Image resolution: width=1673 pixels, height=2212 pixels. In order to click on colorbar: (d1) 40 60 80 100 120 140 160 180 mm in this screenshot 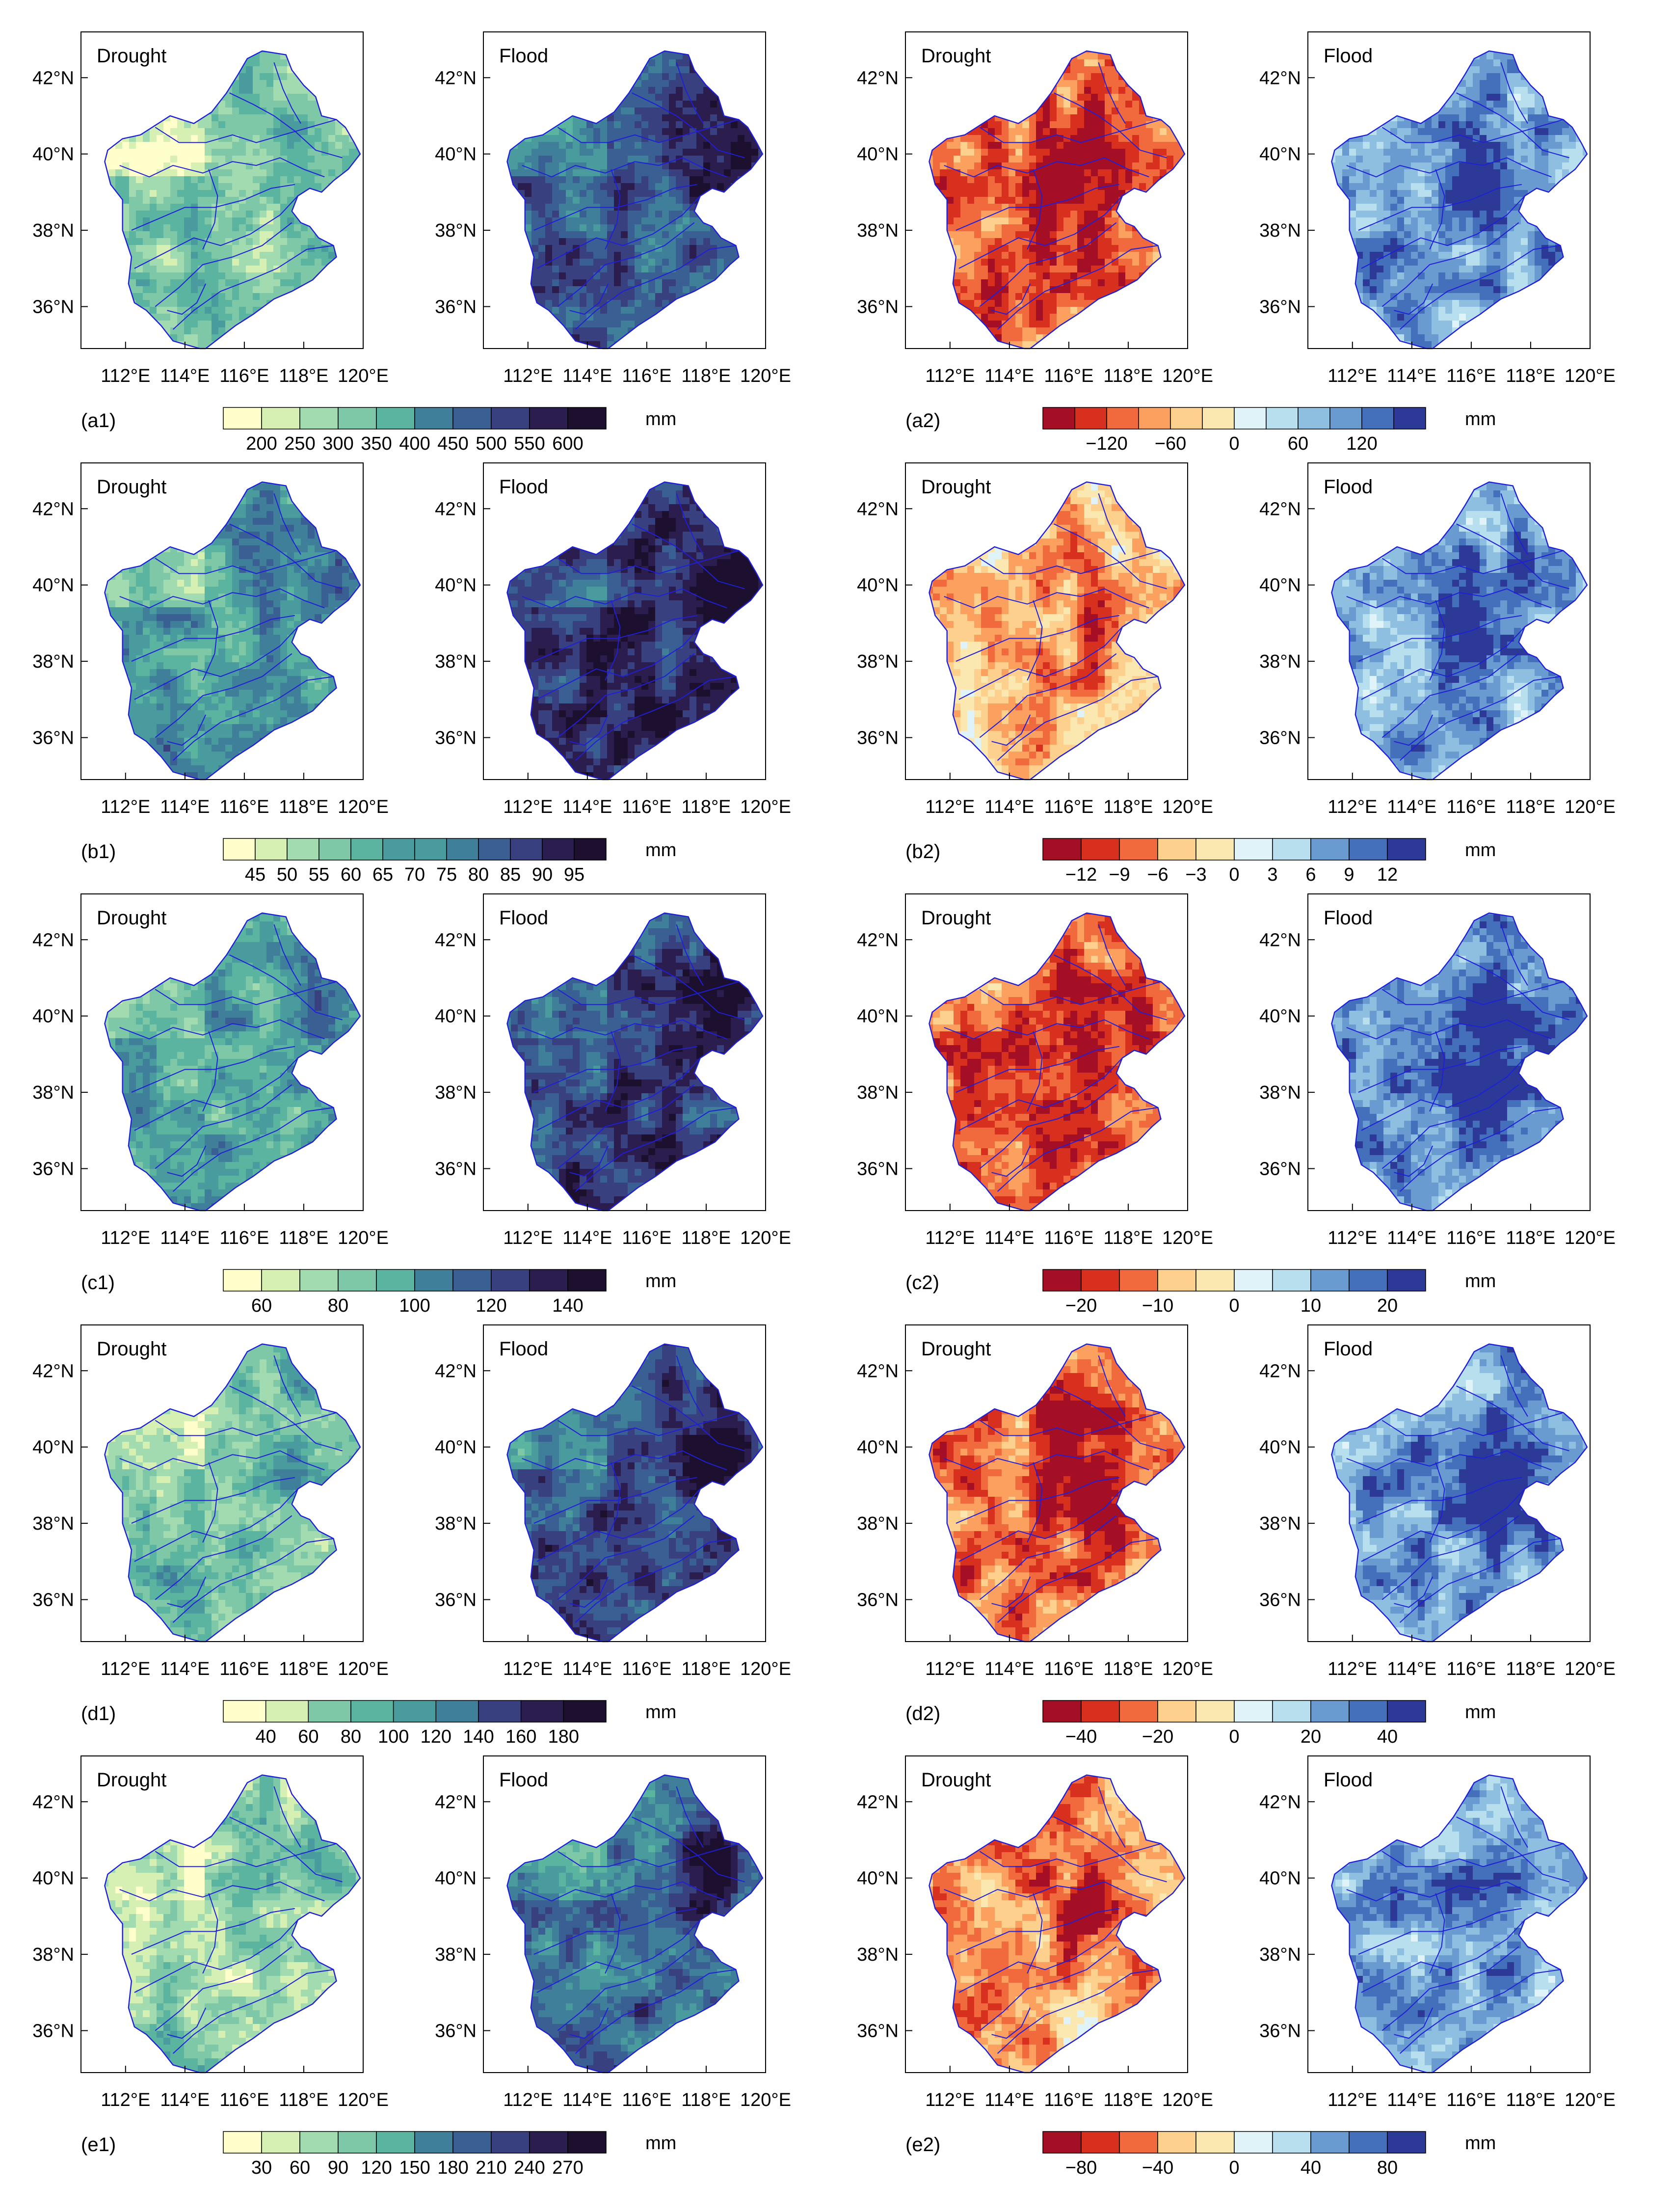, I will do `click(378, 1723)`.